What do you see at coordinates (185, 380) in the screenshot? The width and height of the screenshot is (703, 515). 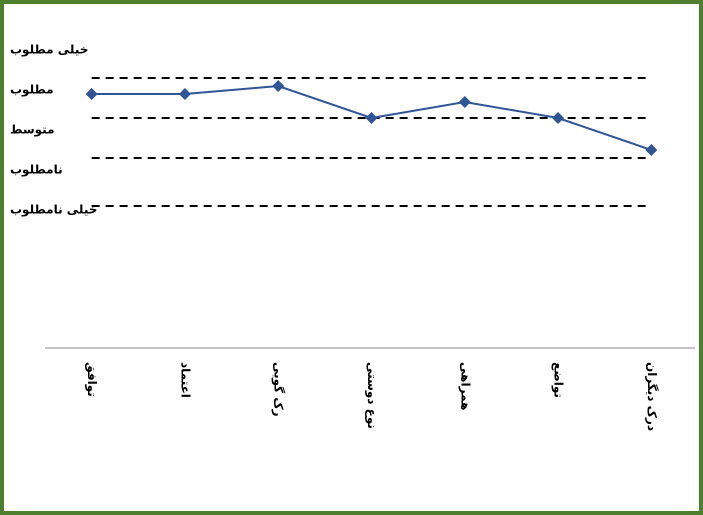 I see `x-tick-label: اعتماد` at bounding box center [185, 380].